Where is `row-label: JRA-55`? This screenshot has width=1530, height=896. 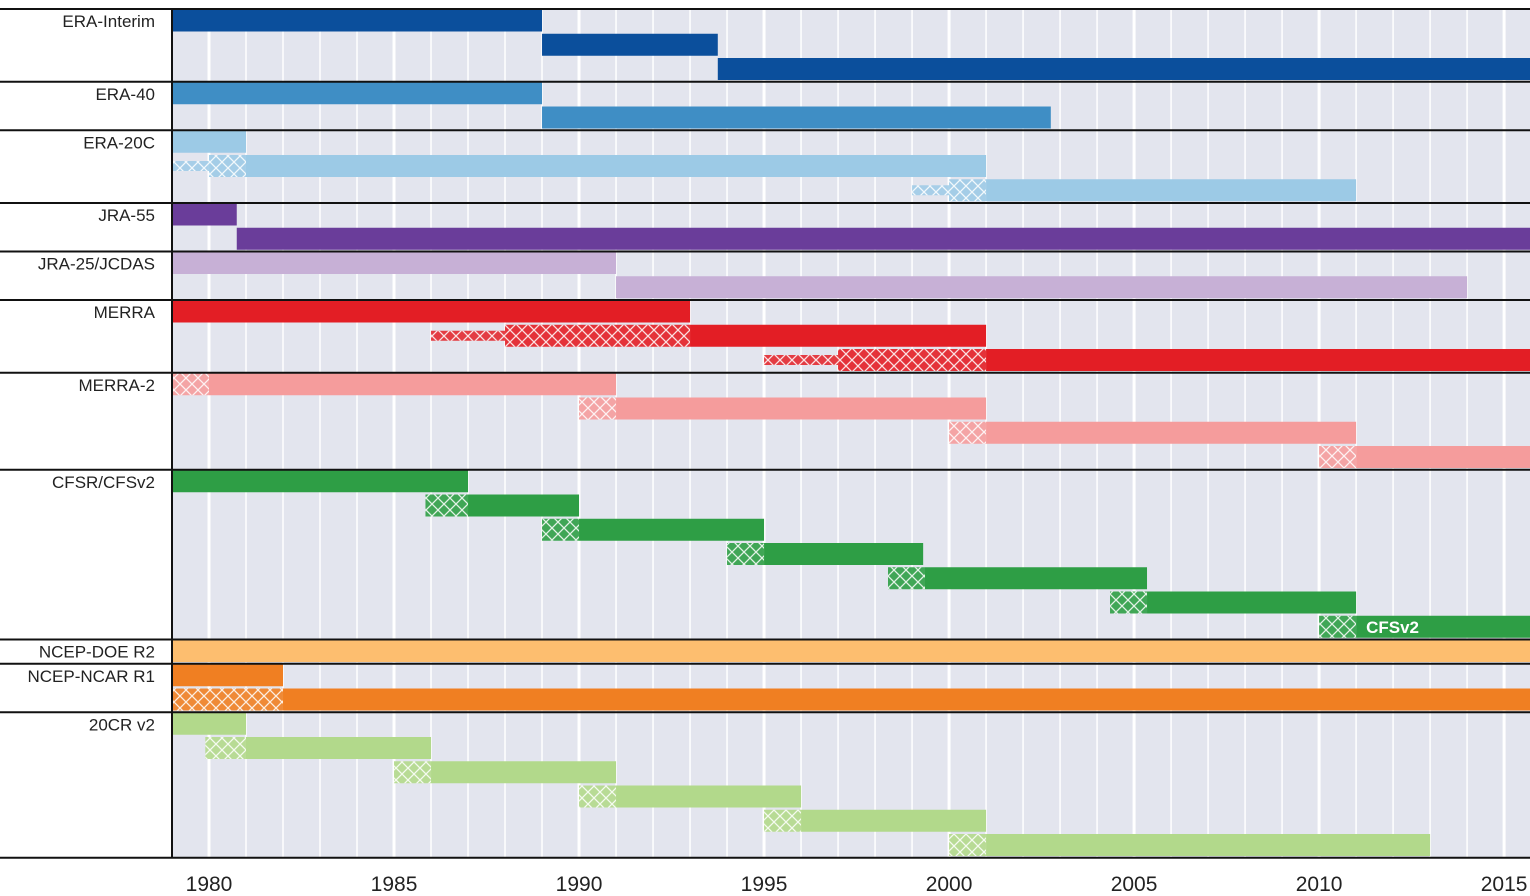 row-label: JRA-55 is located at coordinates (126, 215).